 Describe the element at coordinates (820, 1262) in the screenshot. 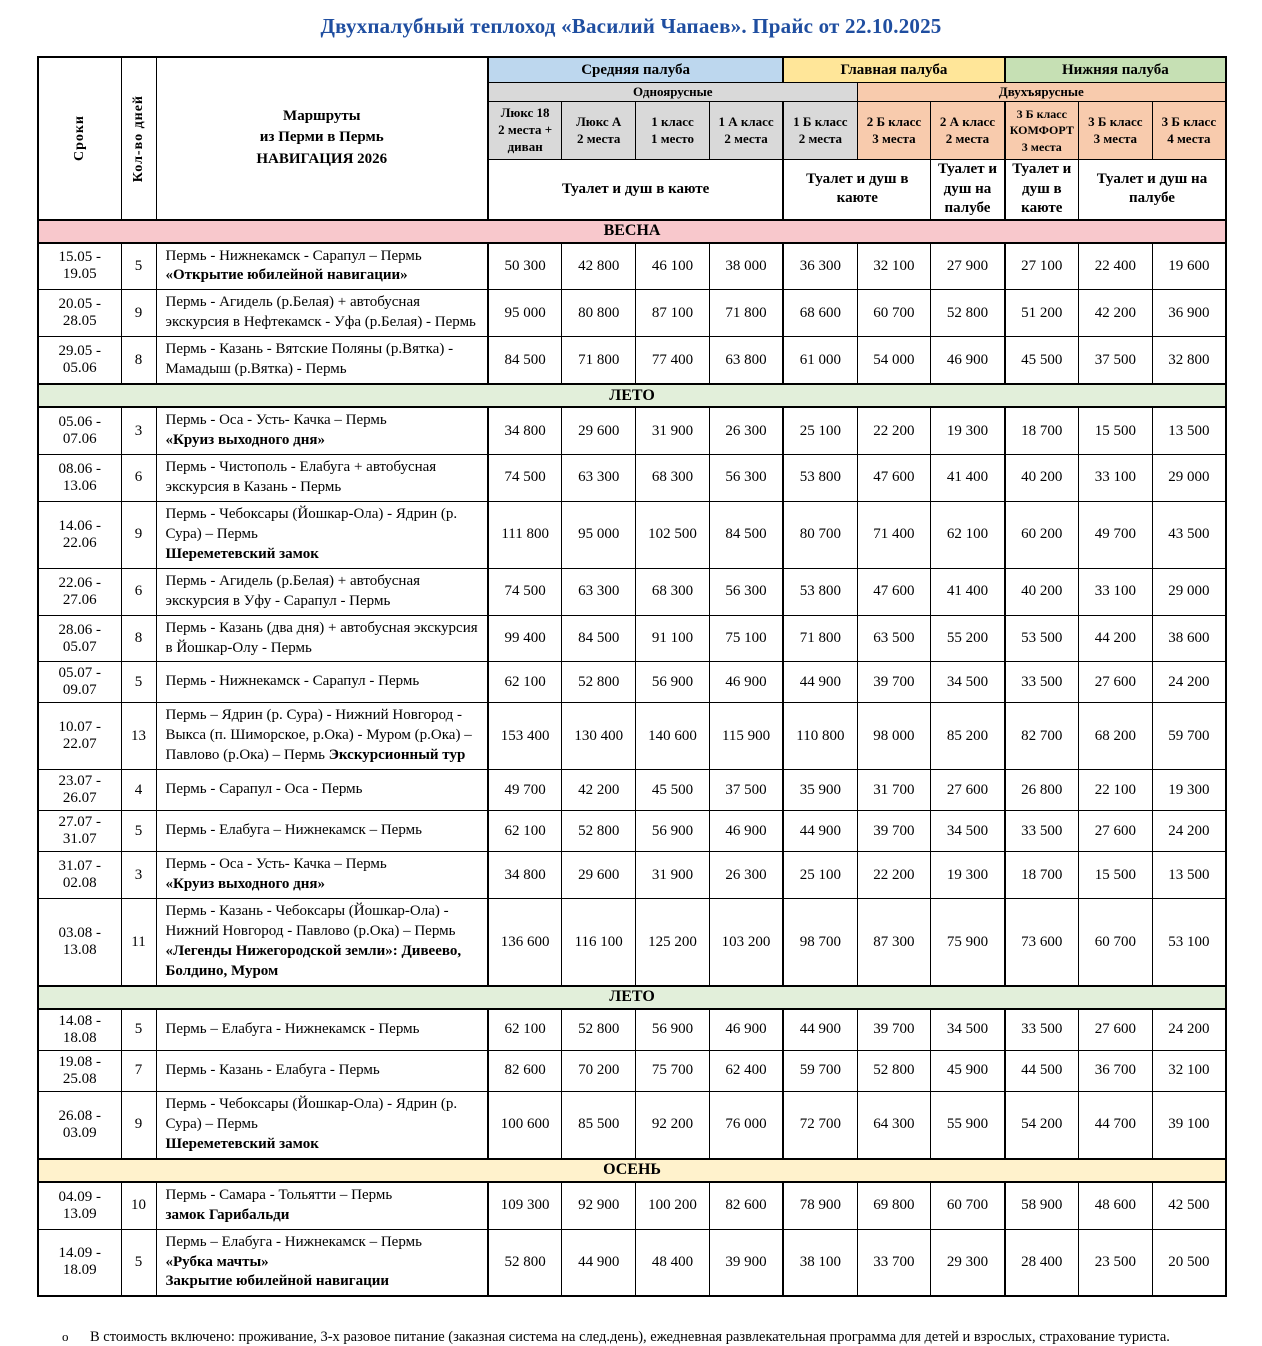

I see `price-cell: 38 100` at that location.